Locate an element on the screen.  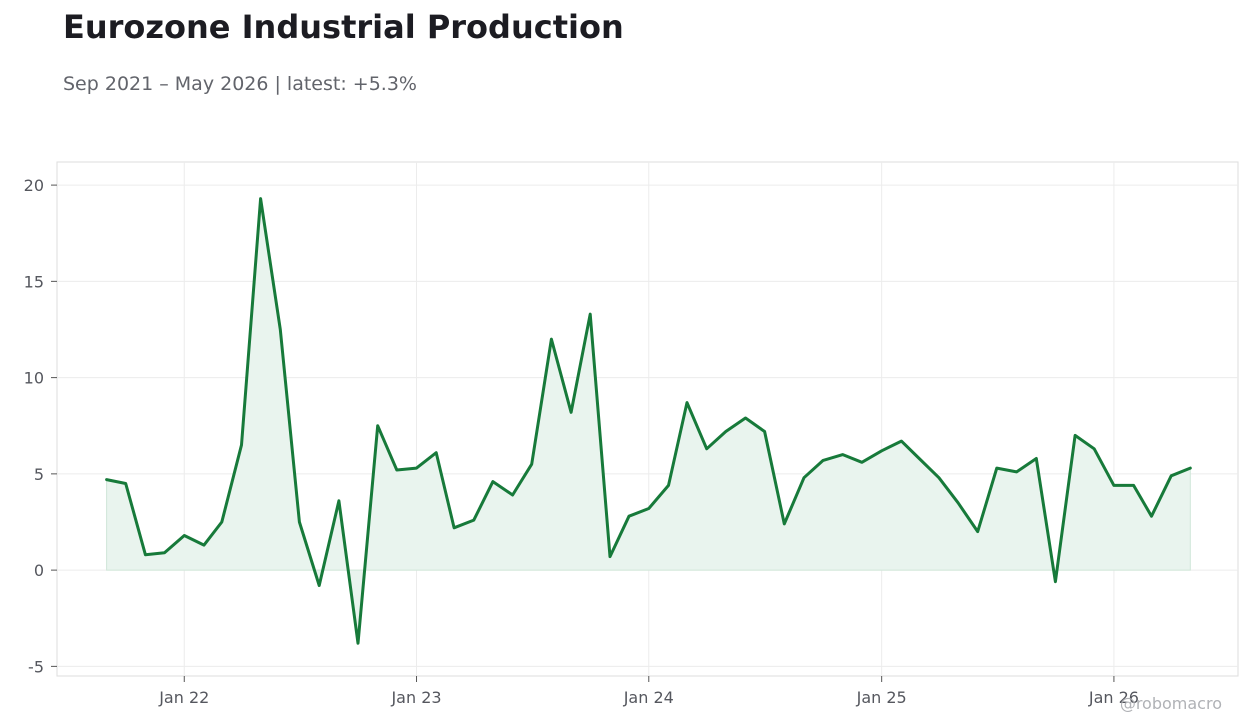
y-tick-label: 10 is located at coordinates (34, 378).